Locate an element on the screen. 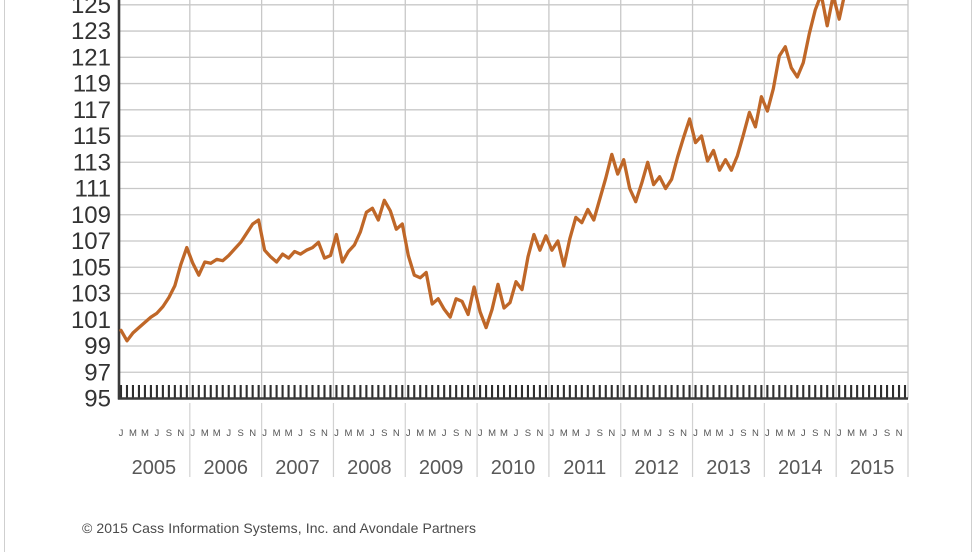 The height and width of the screenshot is (552, 980). y-axis-tick-label: 97 is located at coordinates (97, 372).